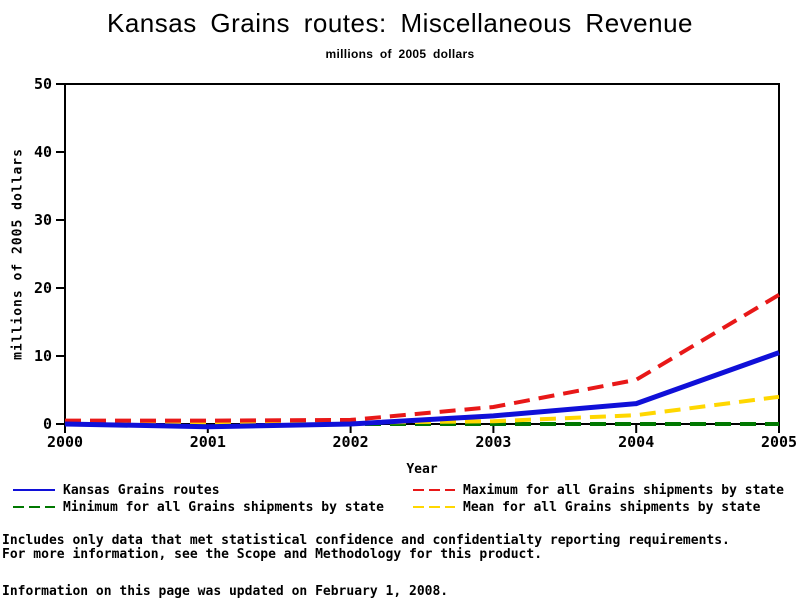 The image size is (800, 600). I want to click on x-axis-tick-label: 2002, so click(351, 442).